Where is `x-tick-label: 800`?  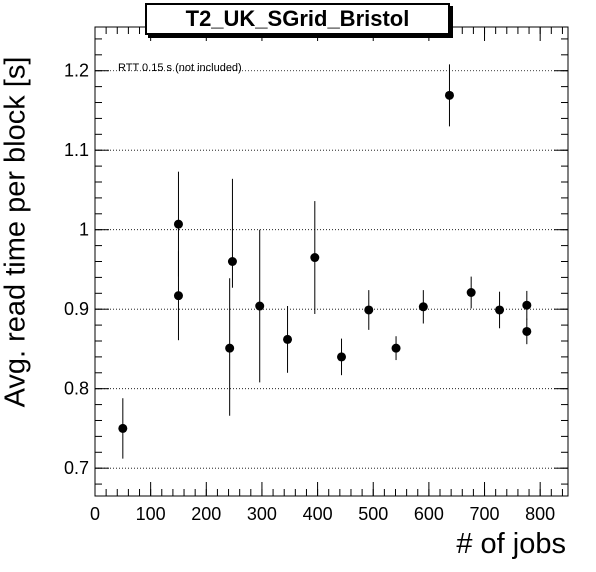
x-tick-label: 800 is located at coordinates (540, 514).